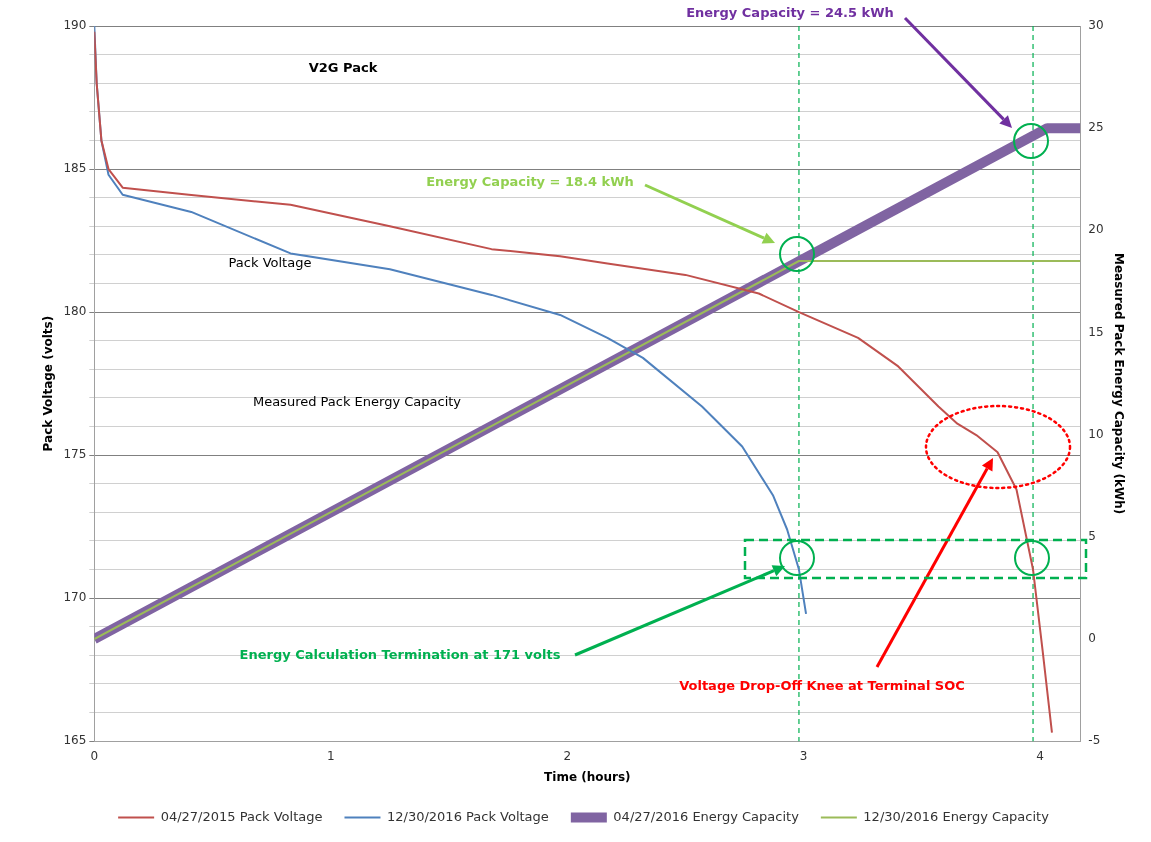 The image size is (1151, 842). Describe the element at coordinates (790, 13) in the screenshot. I see `text: Energy Capacity = 24.5 kWh` at that location.